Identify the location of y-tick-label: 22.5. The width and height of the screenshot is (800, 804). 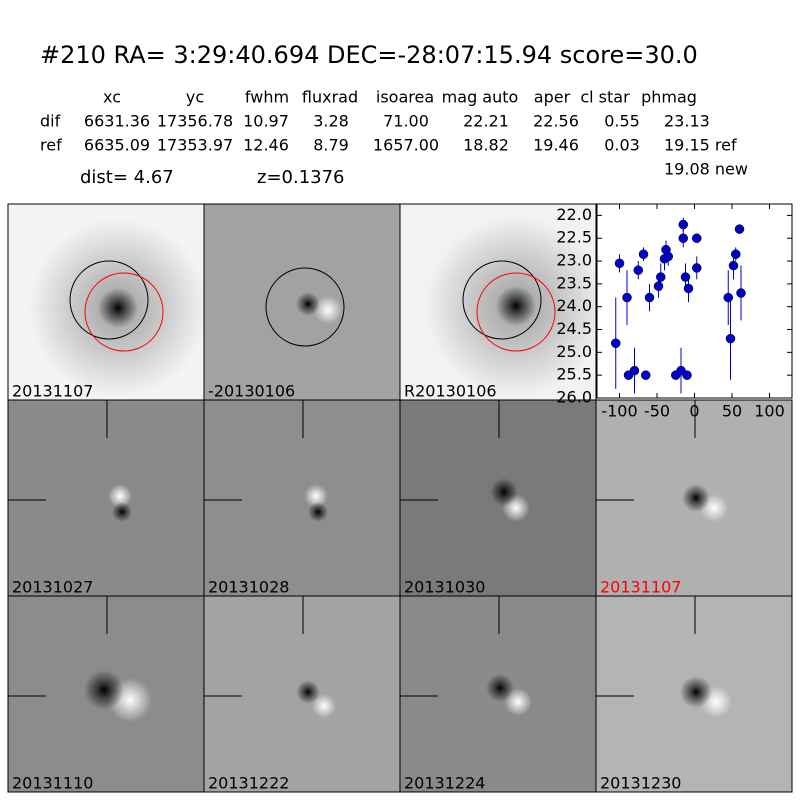
(574, 237).